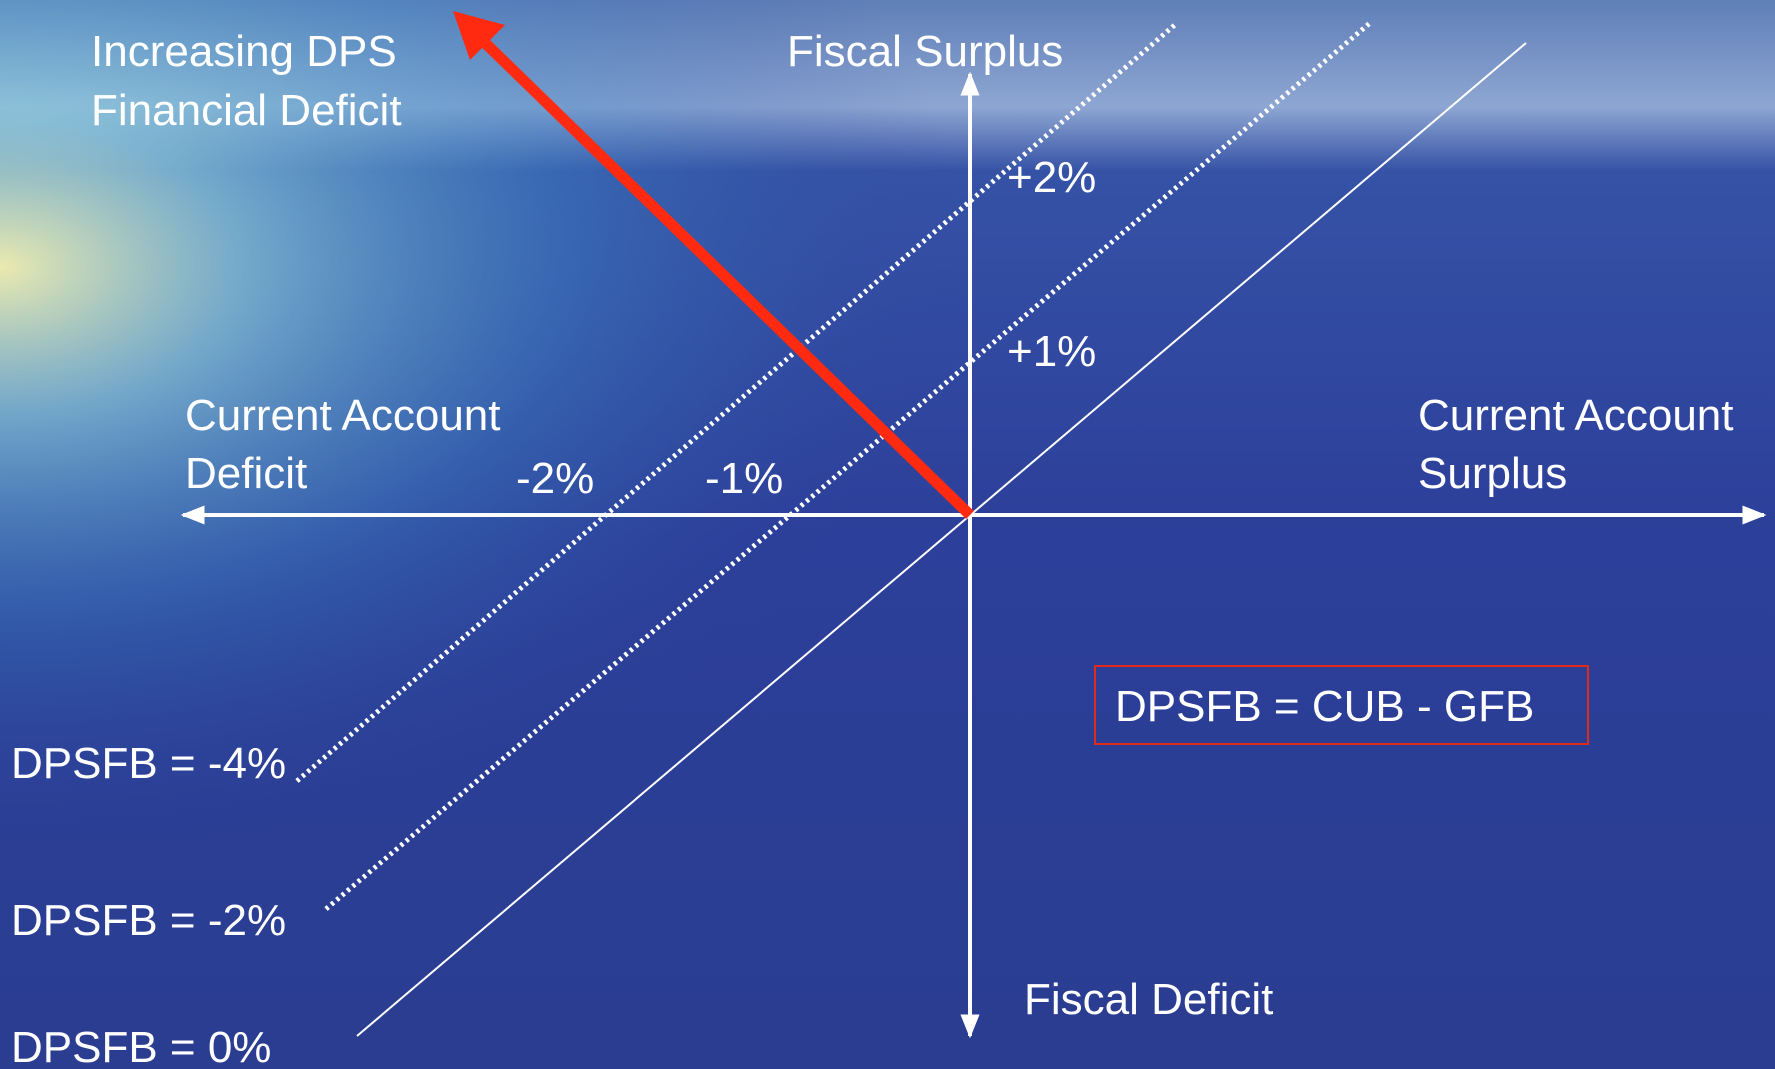 Image resolution: width=1775 pixels, height=1069 pixels. I want to click on formula-box, so click(1341, 705).